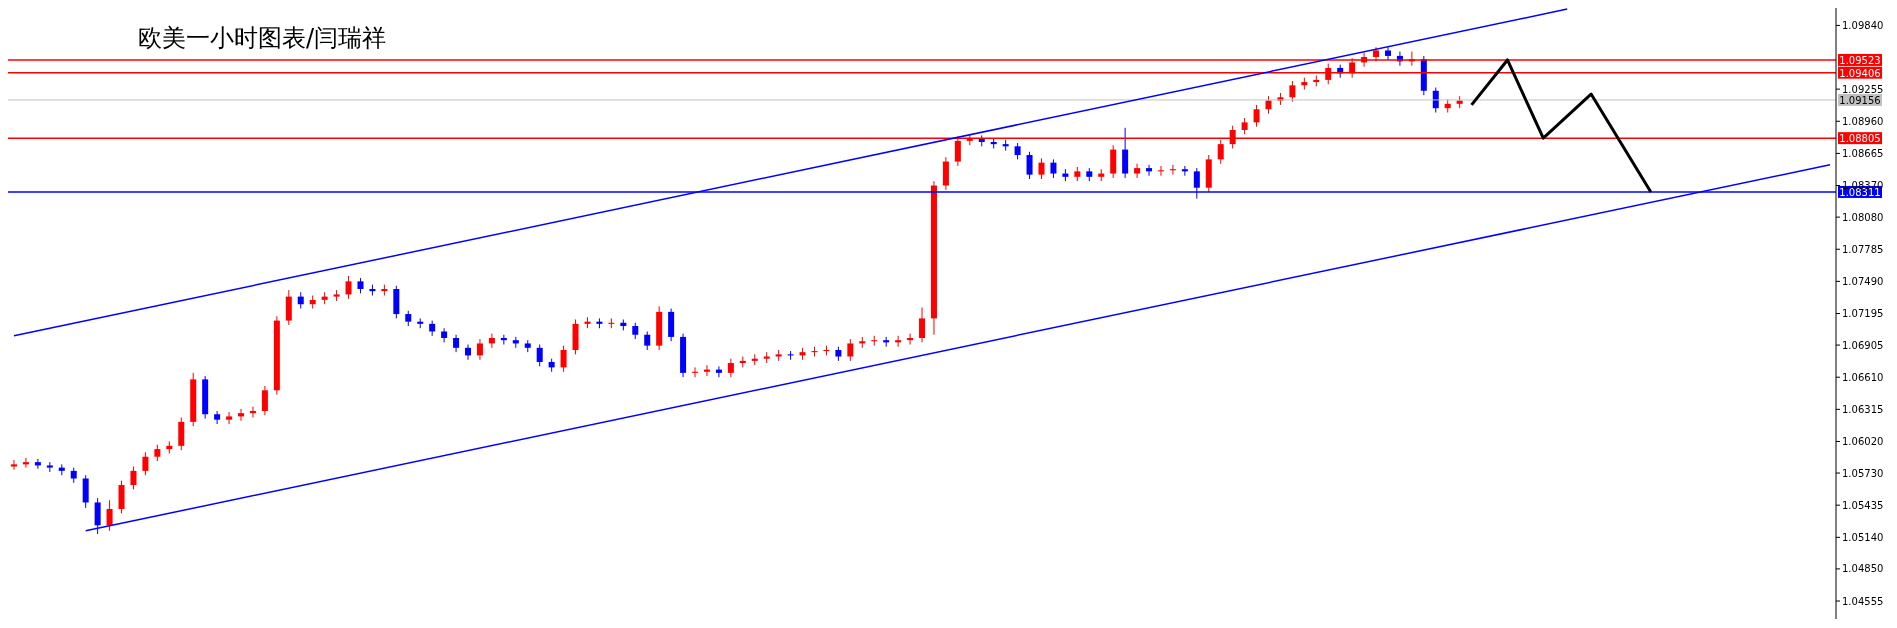 Image resolution: width=1897 pixels, height=628 pixels. Describe the element at coordinates (1863, 314) in the screenshot. I see `y-tick-label: 1.07195` at that location.